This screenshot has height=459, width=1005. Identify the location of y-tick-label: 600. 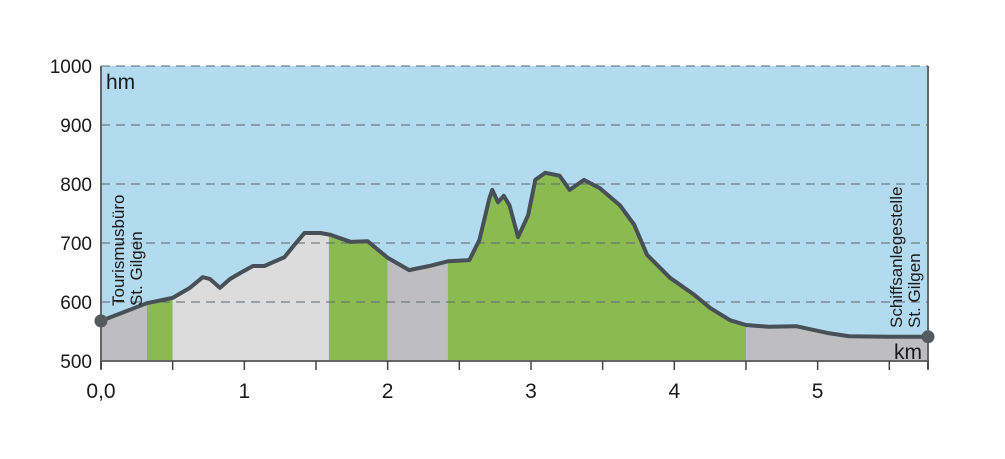
(76, 303).